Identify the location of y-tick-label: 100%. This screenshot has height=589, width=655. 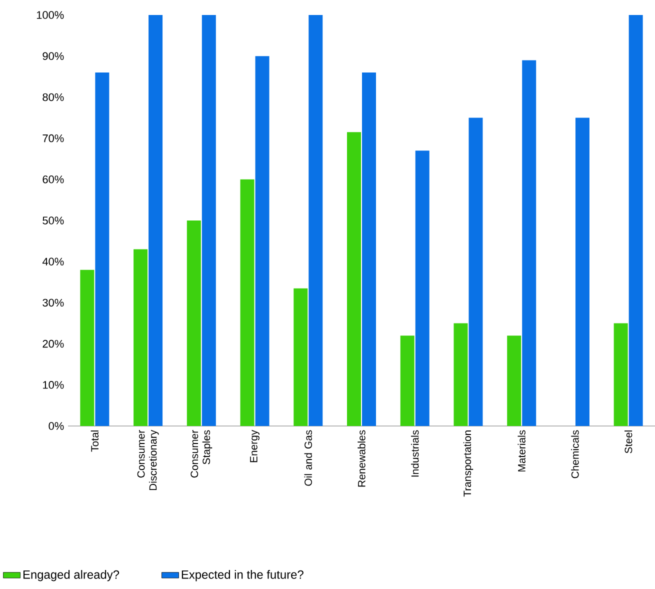
(50, 15).